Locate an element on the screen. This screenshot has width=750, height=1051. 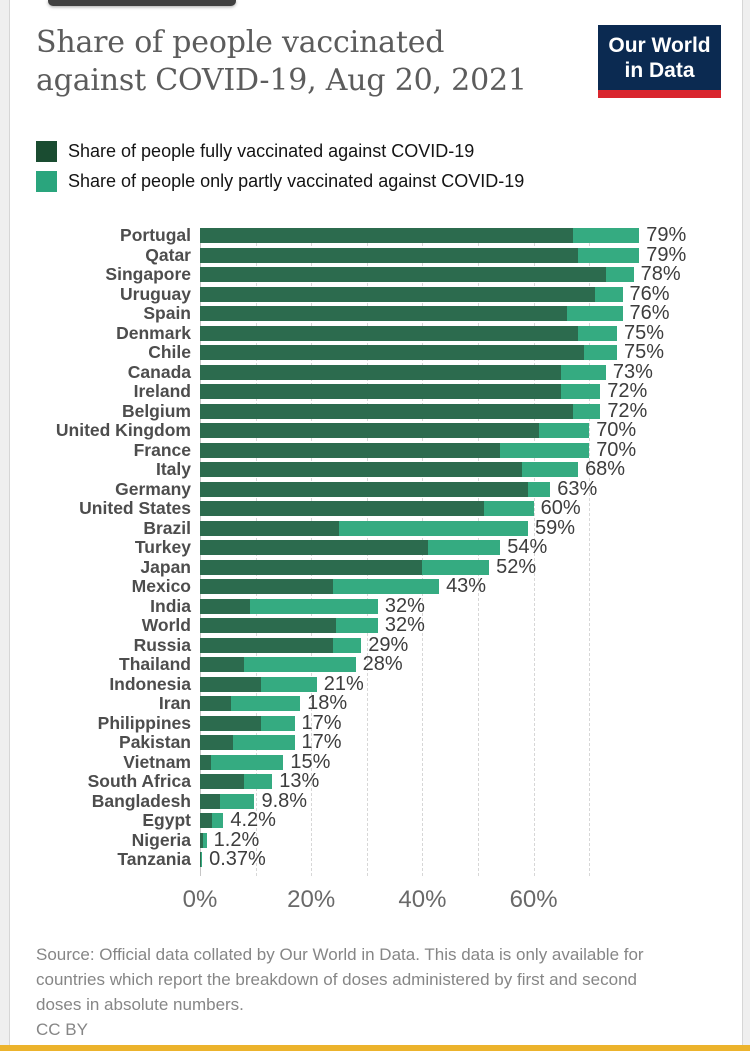
country-label: World is located at coordinates (166, 625).